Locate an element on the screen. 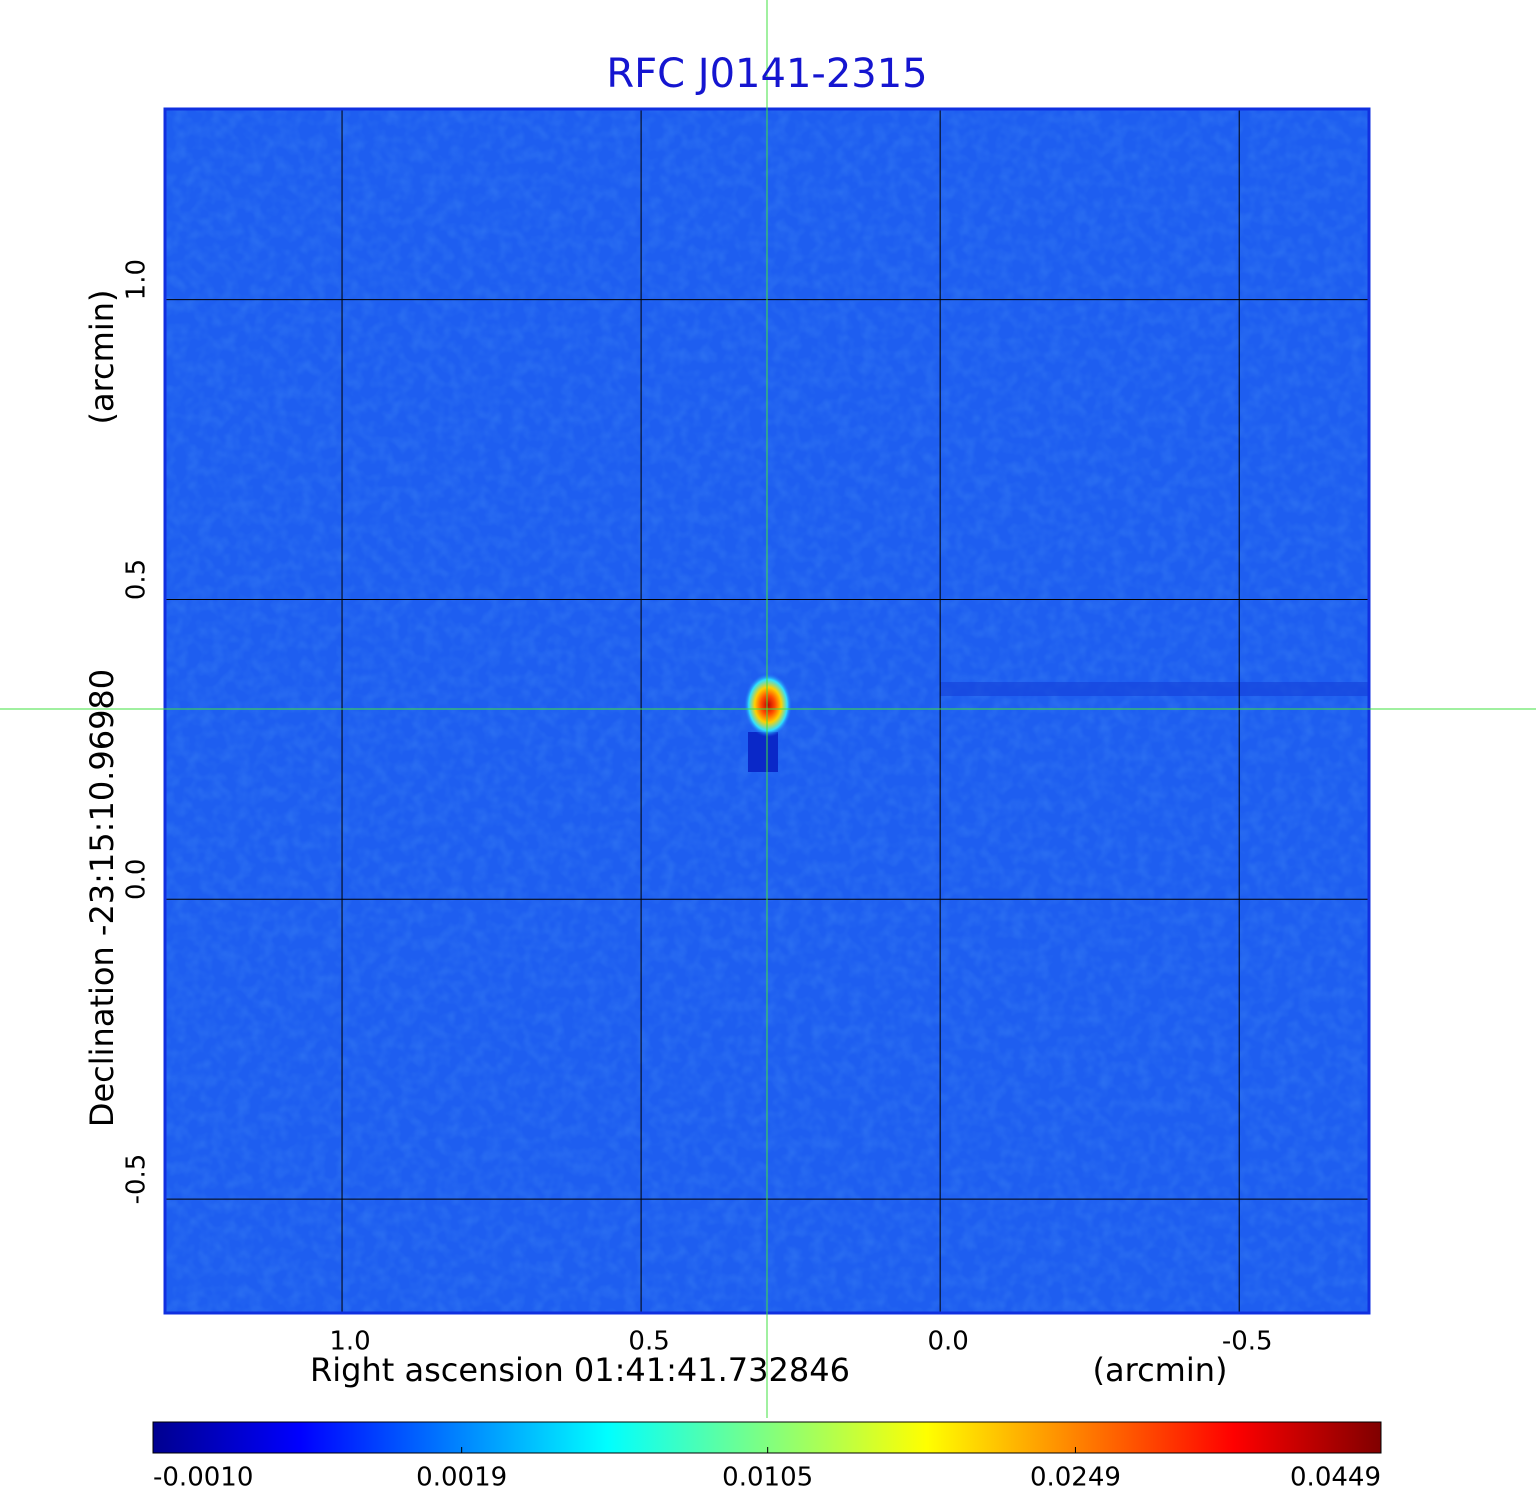 This screenshot has height=1511, width=1536. x-axis-label: Right ascension 01:41:41.732846 is located at coordinates (580, 1370).